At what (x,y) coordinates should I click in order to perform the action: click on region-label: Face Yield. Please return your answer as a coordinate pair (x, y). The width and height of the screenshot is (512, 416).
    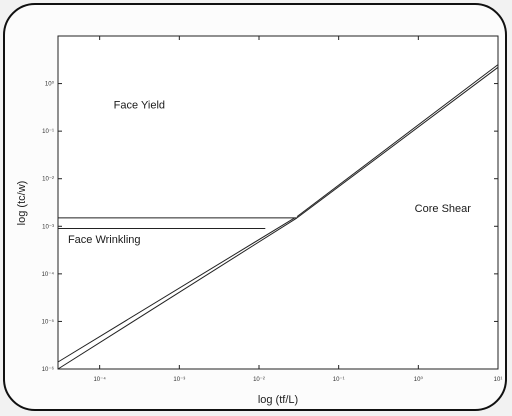
    Looking at the image, I should click on (139, 105).